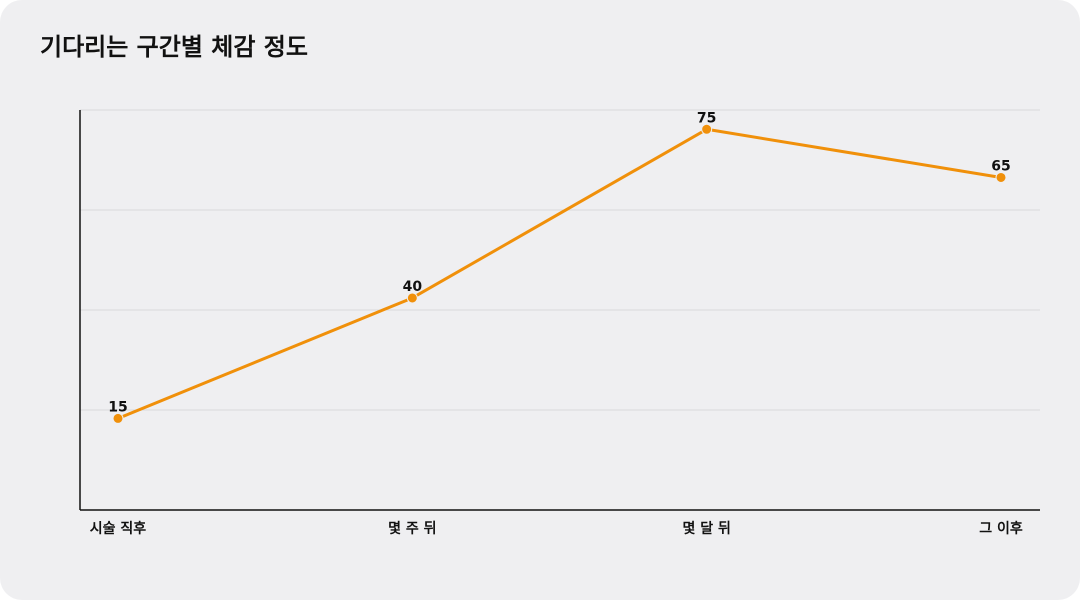 The image size is (1080, 600). What do you see at coordinates (706, 118) in the screenshot?
I see `data-label: 75` at bounding box center [706, 118].